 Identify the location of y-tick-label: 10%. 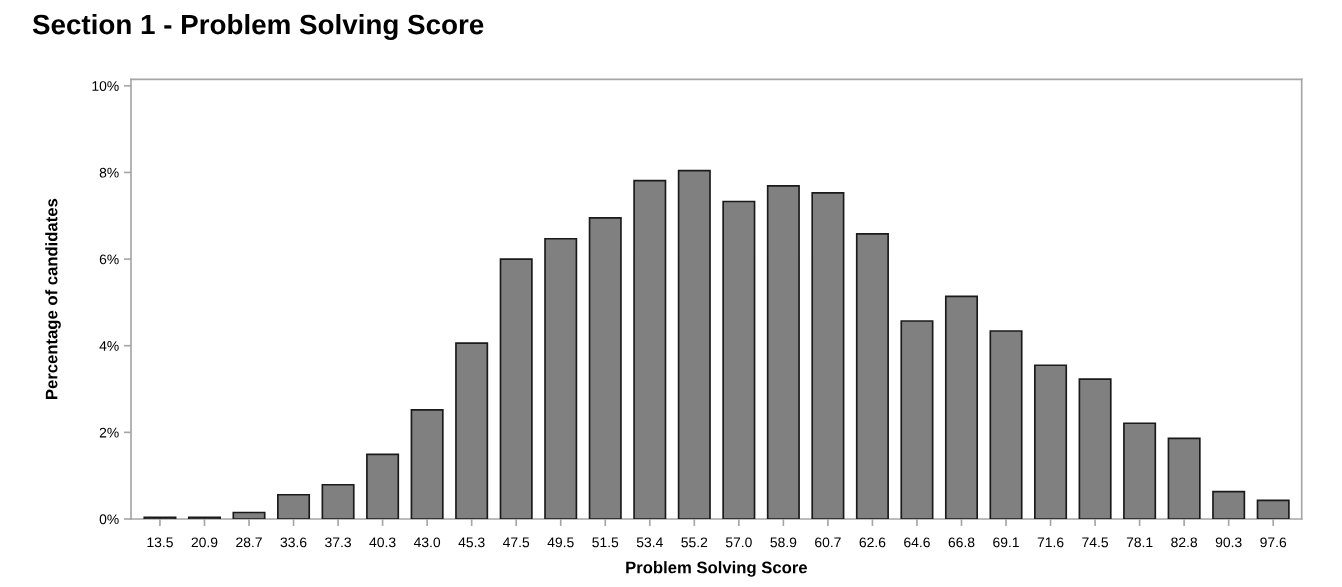
(105, 86).